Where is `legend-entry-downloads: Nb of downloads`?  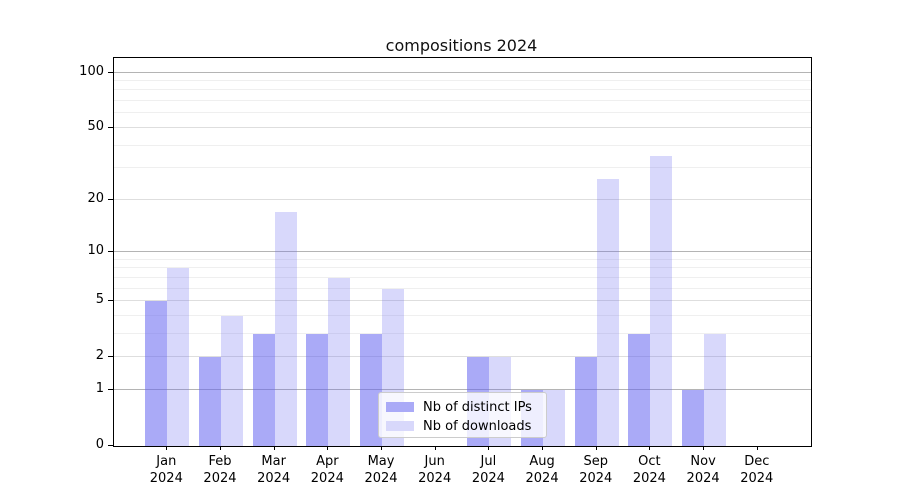 legend-entry-downloads: Nb of downloads is located at coordinates (466, 426).